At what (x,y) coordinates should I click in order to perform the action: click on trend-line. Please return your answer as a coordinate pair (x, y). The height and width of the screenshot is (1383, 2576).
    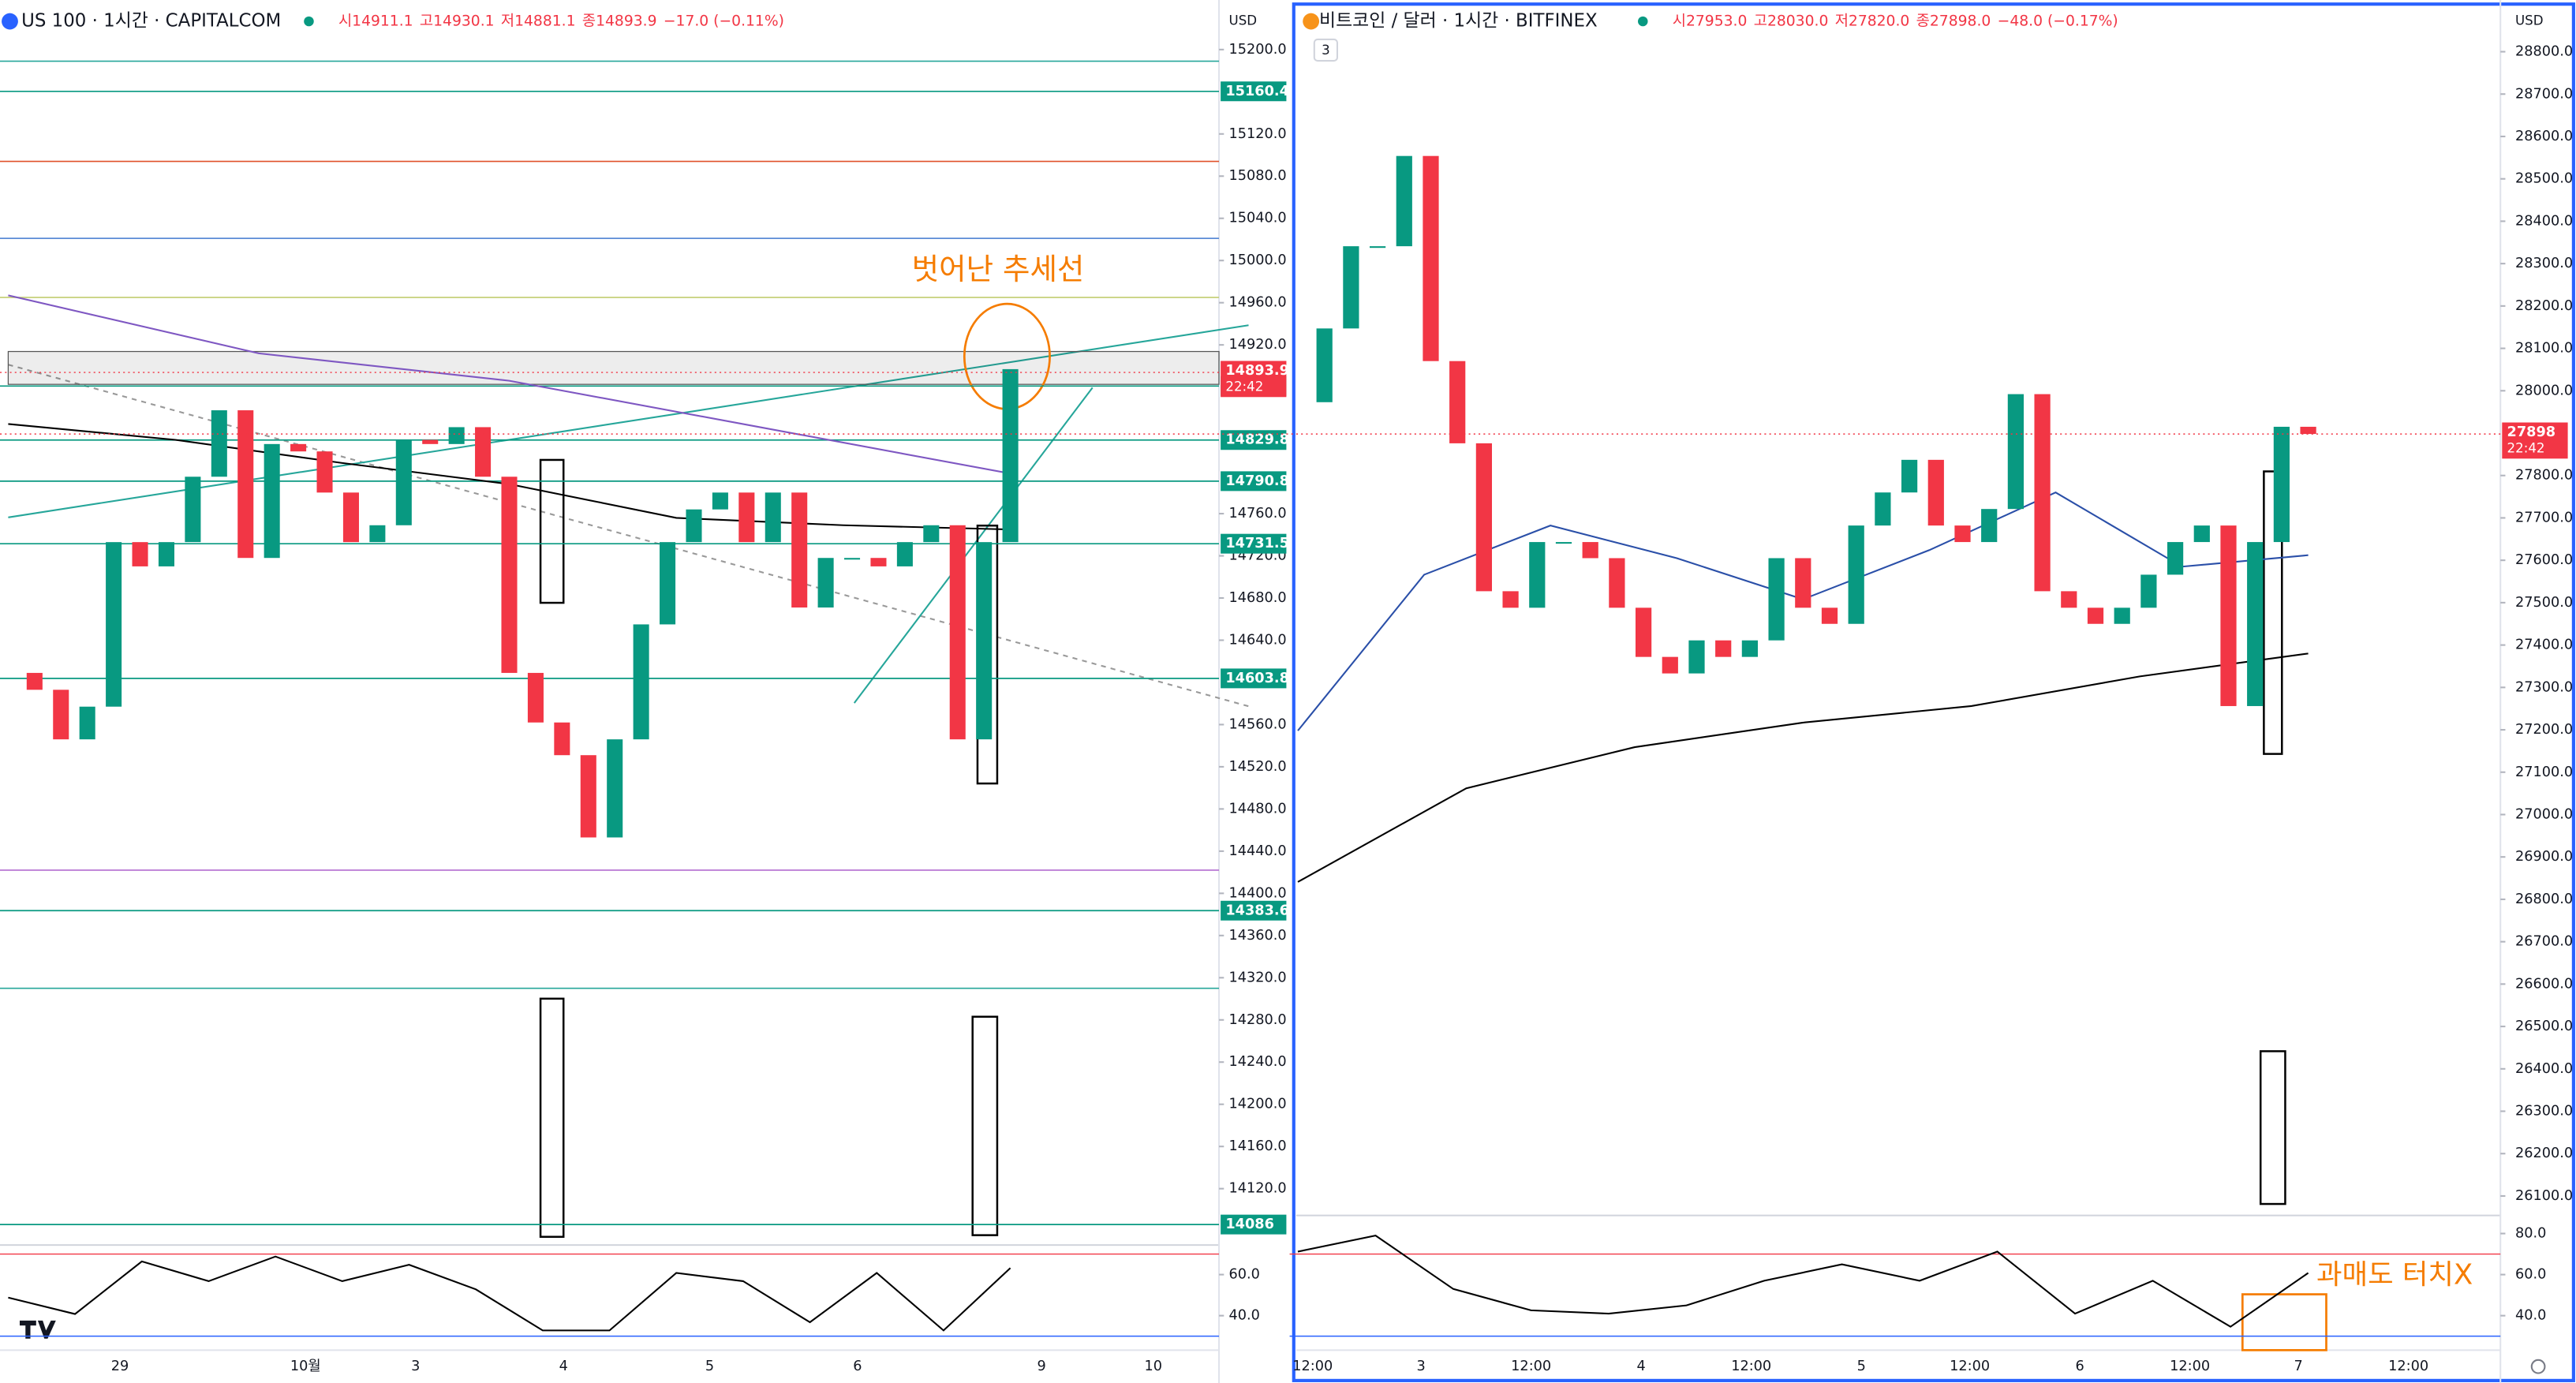
    Looking at the image, I should click on (628, 536).